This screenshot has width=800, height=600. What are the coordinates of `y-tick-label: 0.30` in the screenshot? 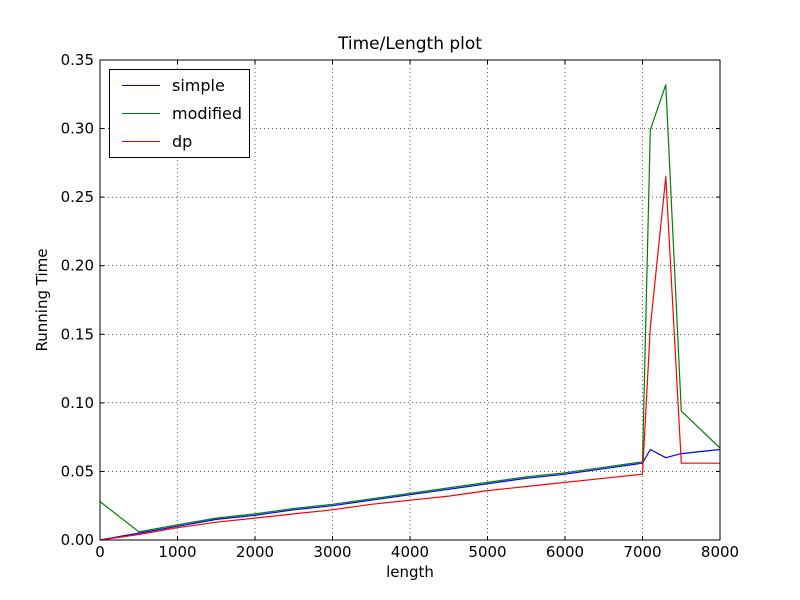 It's located at (77, 129).